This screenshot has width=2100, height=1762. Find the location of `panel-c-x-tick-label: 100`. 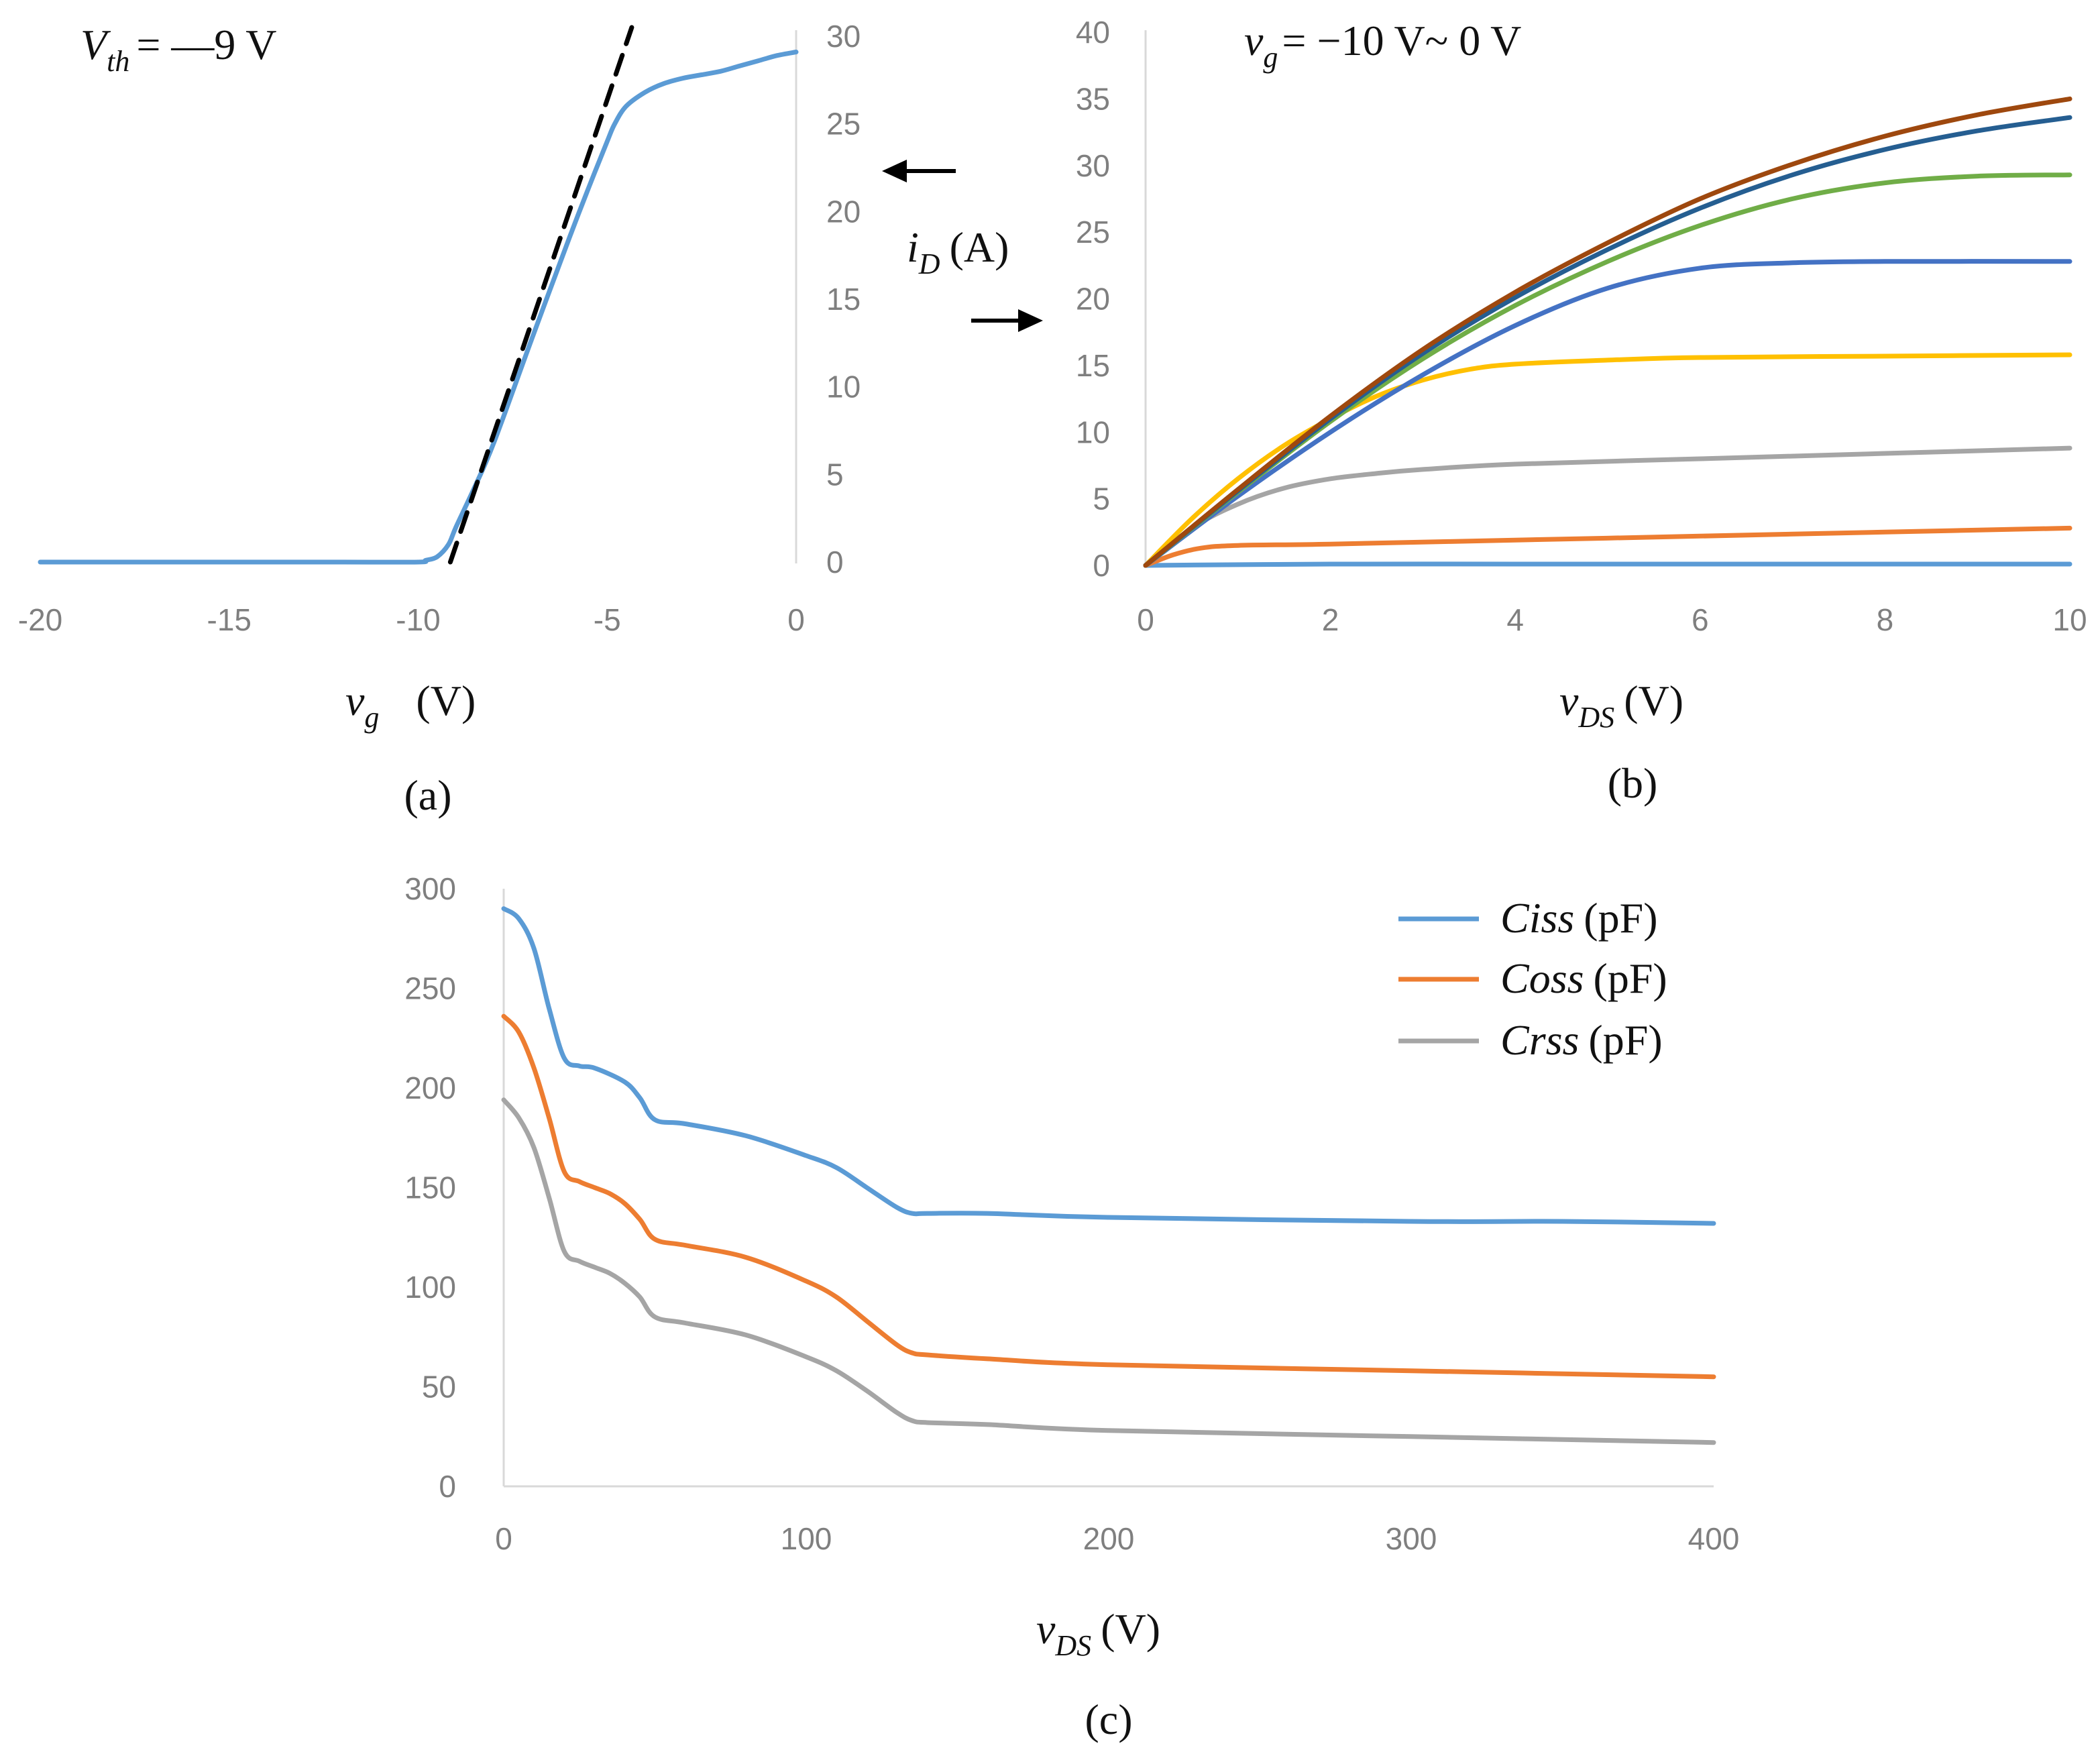

panel-c-x-tick-label: 100 is located at coordinates (806, 1538).